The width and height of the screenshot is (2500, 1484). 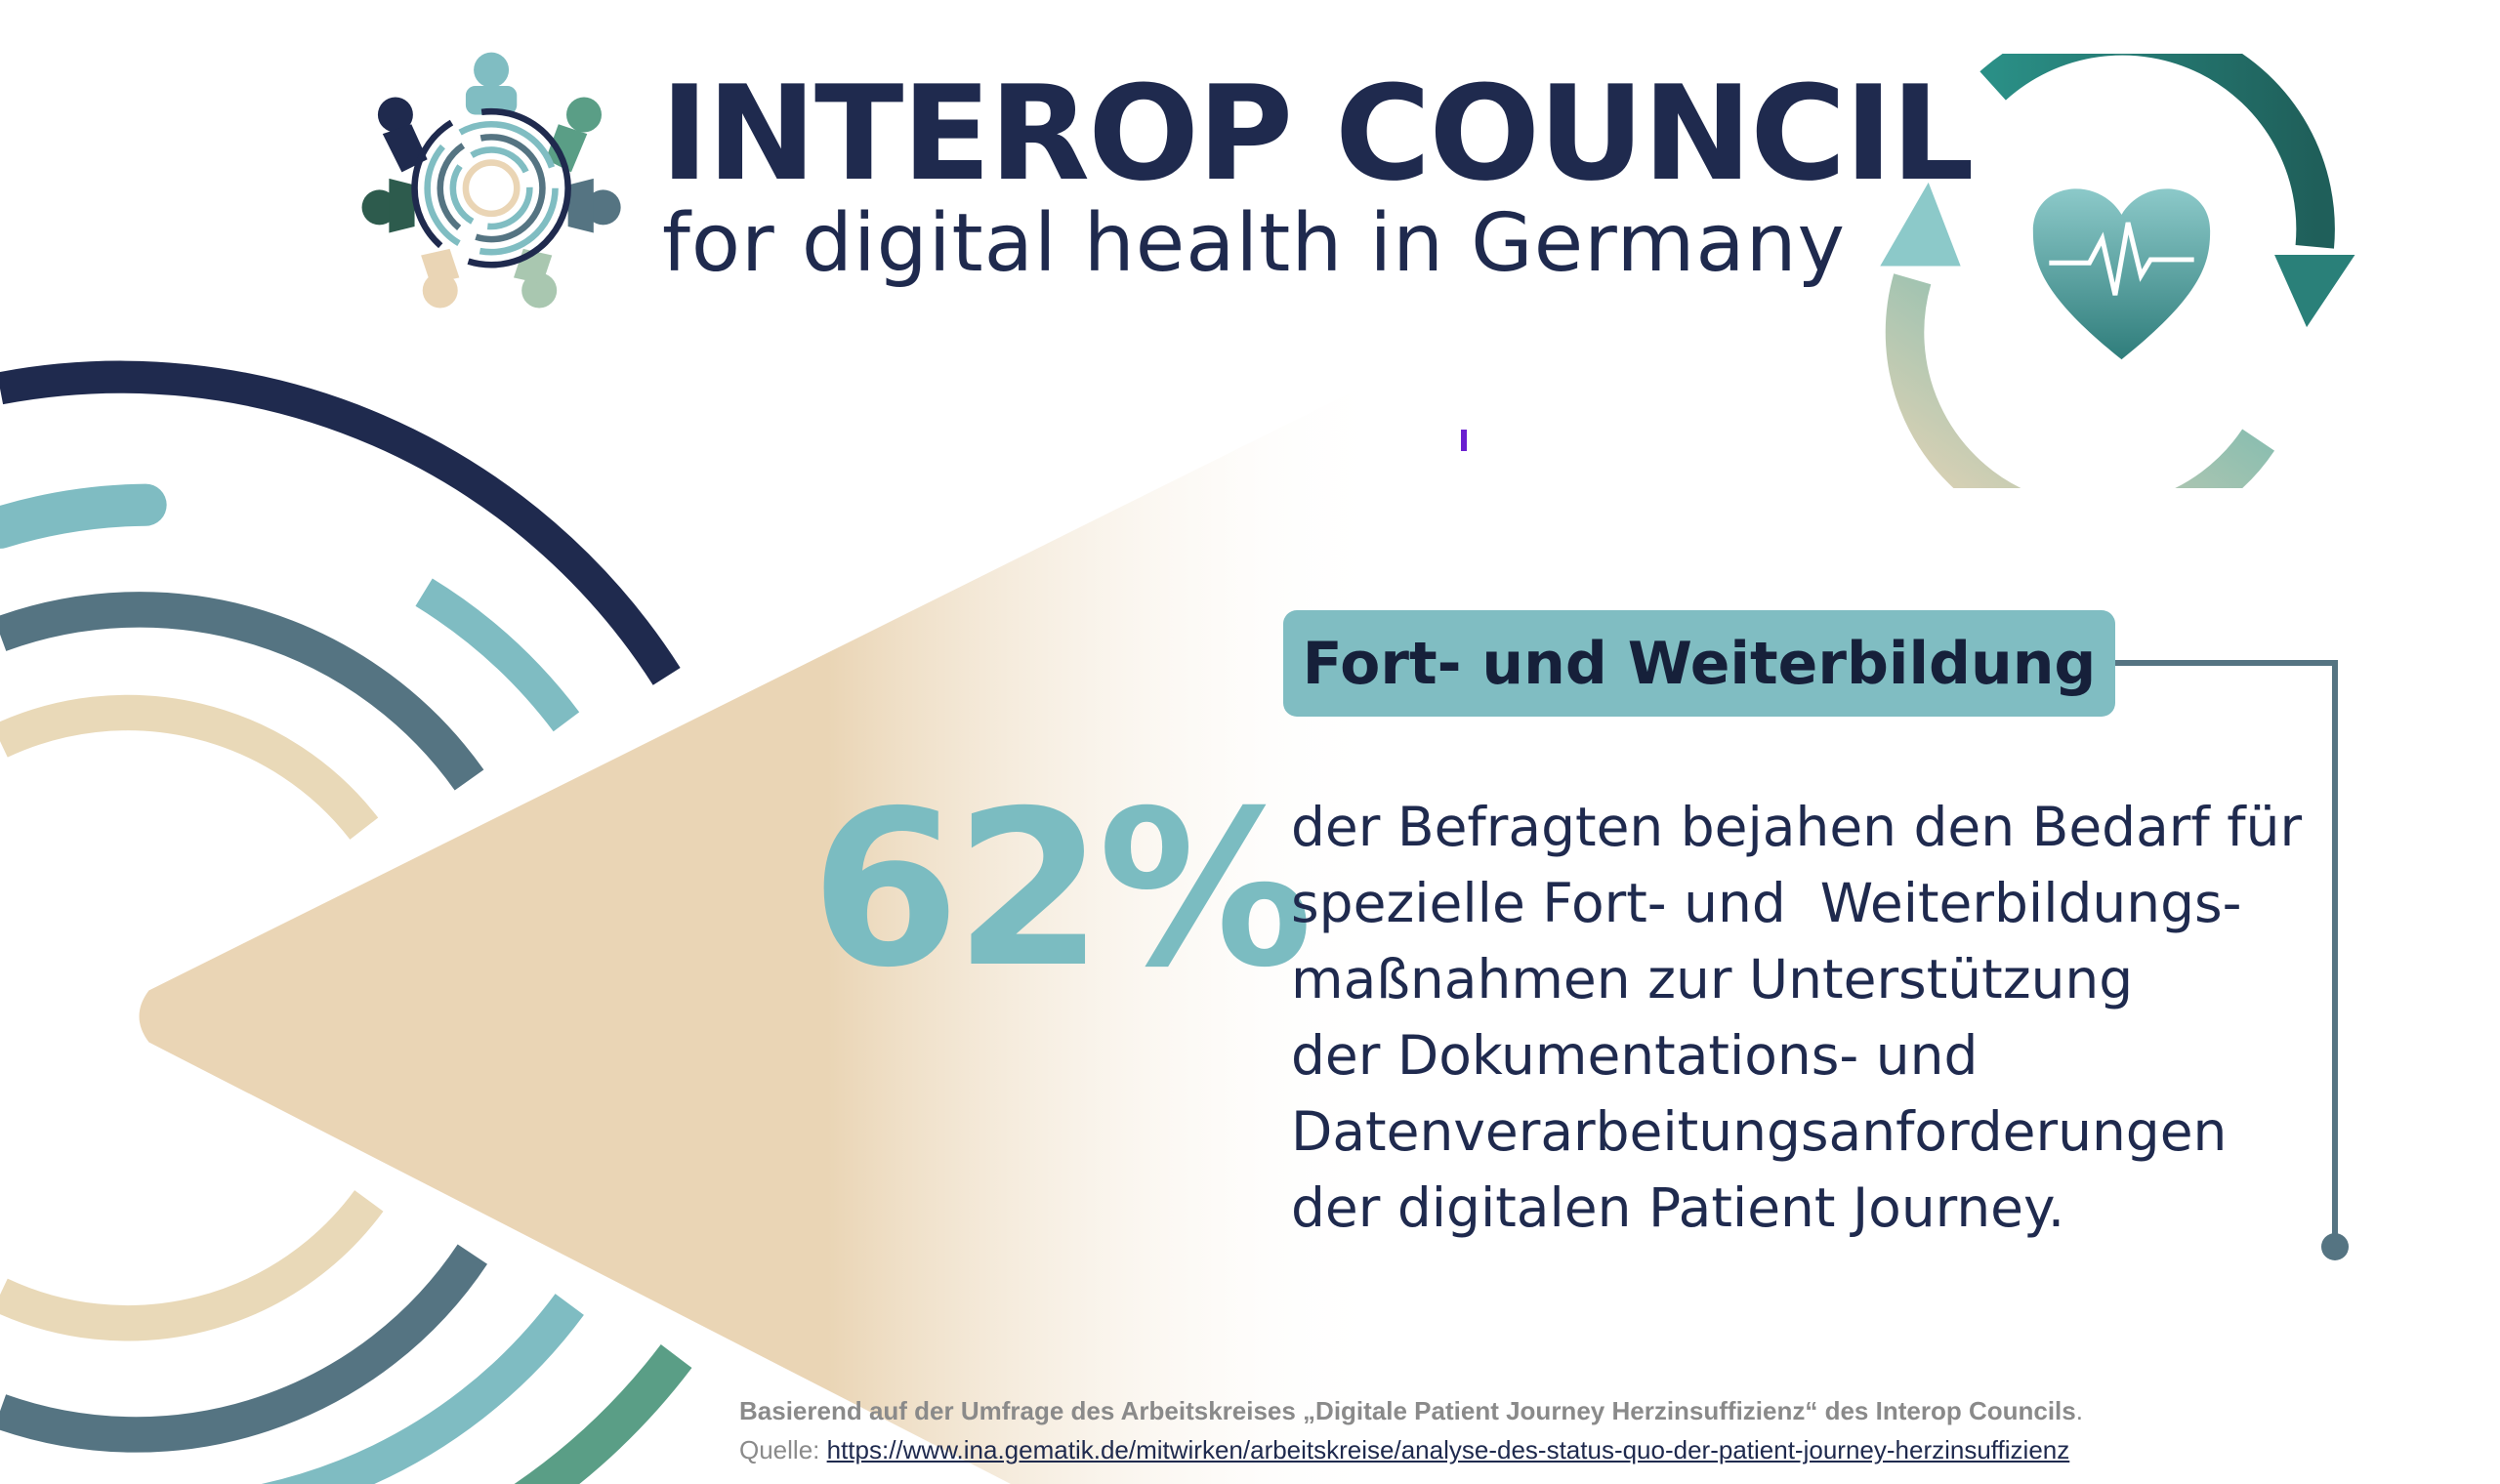 I want to click on people-circle-logo-icon, so click(x=491, y=181).